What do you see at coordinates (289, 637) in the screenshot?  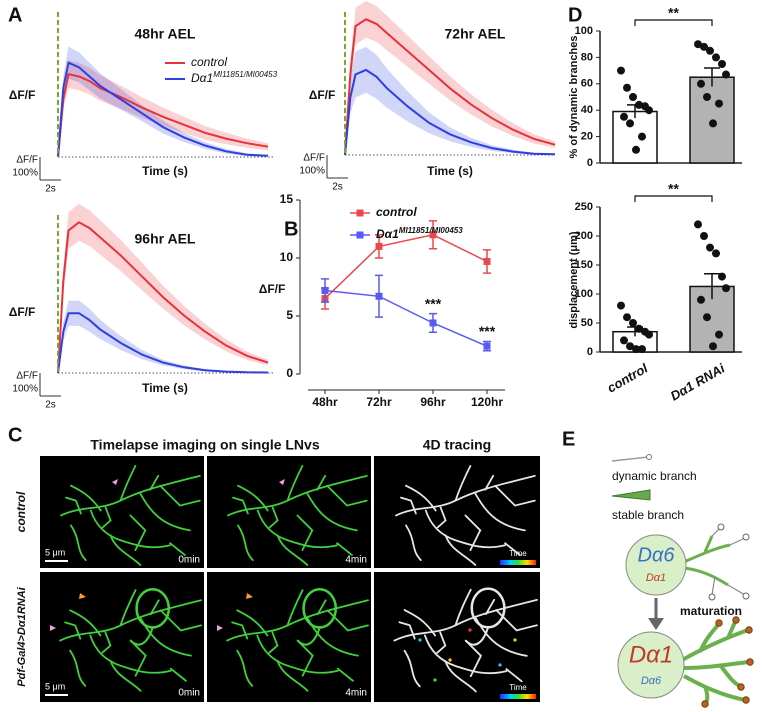 I see `micrograph` at bounding box center [289, 637].